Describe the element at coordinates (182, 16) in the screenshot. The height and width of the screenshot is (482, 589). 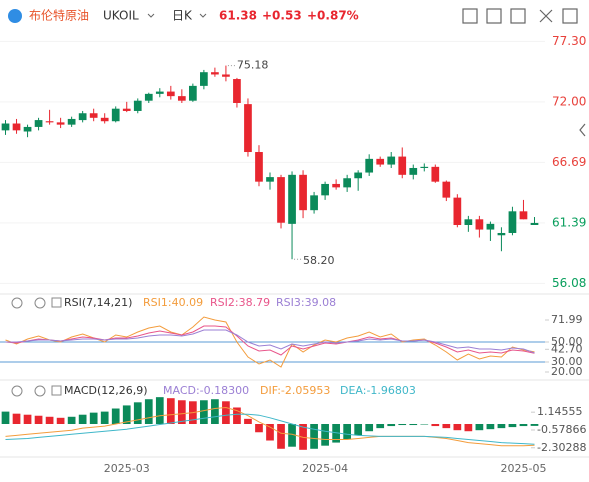
I see `interval: 日K` at that location.